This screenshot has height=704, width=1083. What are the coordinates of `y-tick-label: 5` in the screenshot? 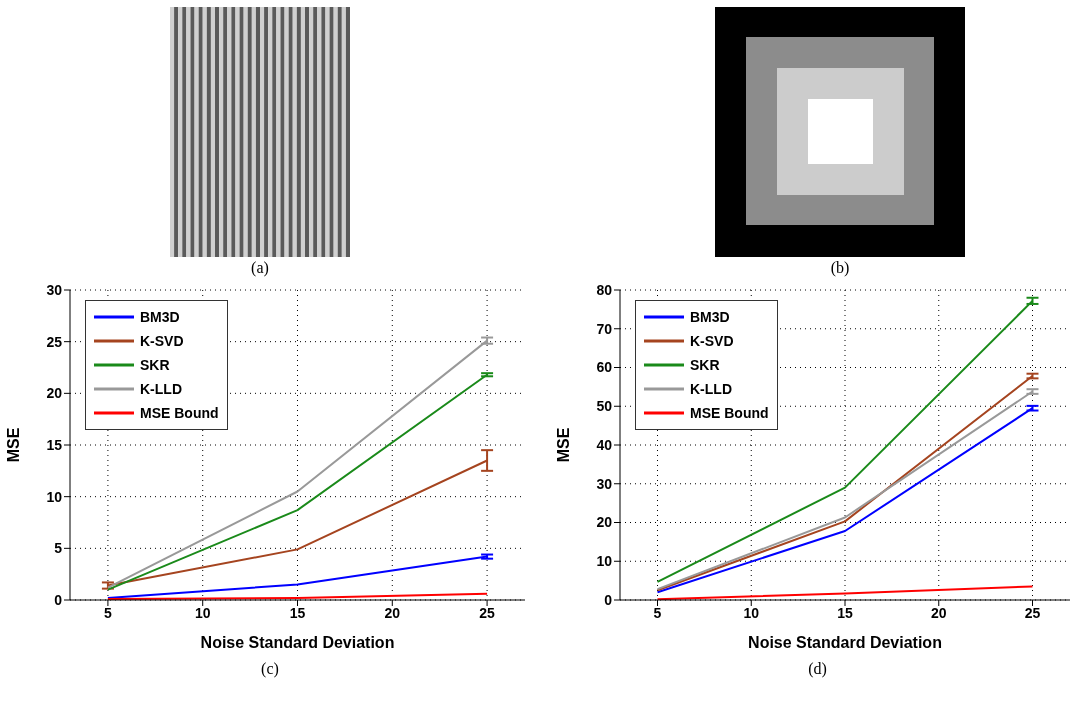 It's located at (58, 548).